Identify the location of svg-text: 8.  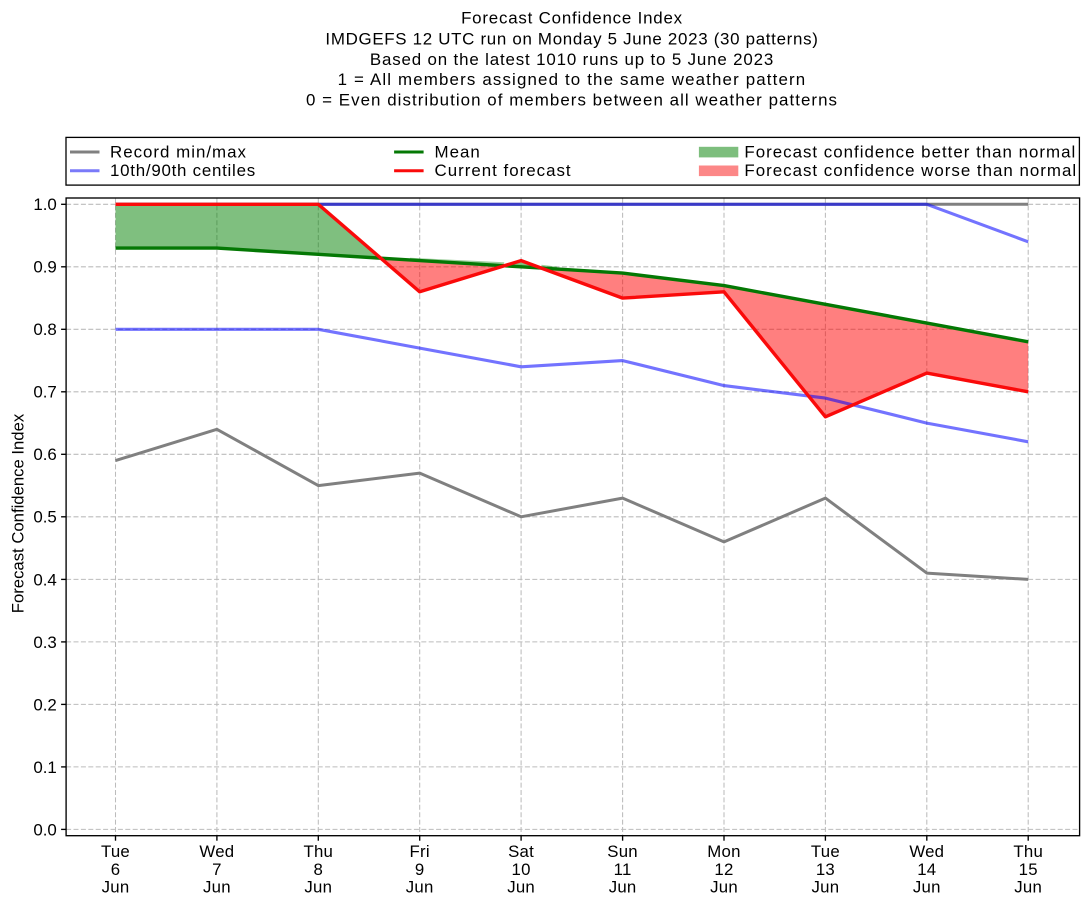
(319, 869).